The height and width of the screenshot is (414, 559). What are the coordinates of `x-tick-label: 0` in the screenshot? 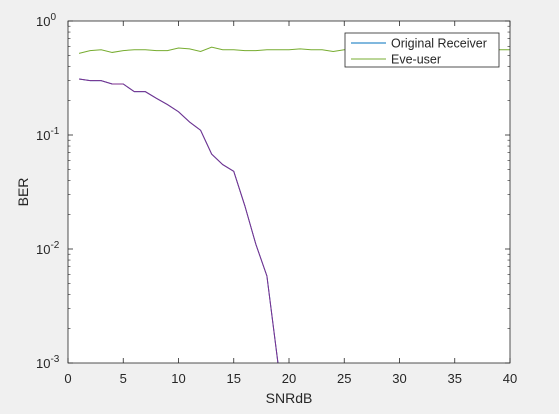 It's located at (67, 378).